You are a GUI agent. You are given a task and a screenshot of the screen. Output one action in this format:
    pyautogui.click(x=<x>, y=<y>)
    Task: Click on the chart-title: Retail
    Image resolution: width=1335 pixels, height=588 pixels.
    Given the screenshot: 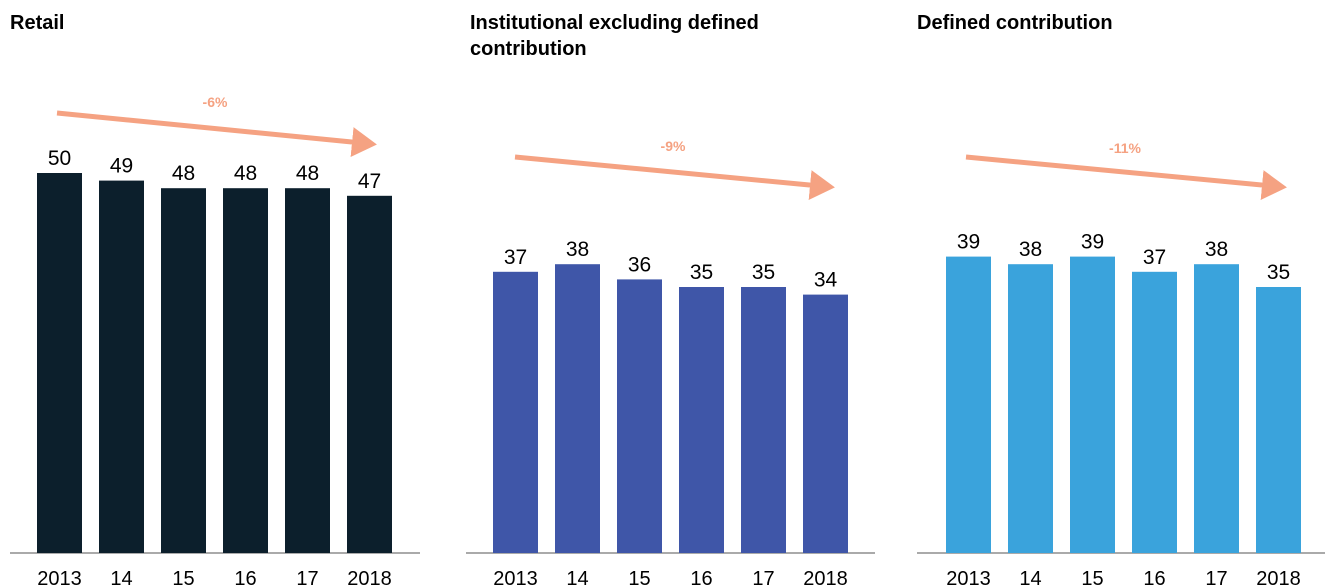 What is the action you would take?
    pyautogui.click(x=37, y=23)
    